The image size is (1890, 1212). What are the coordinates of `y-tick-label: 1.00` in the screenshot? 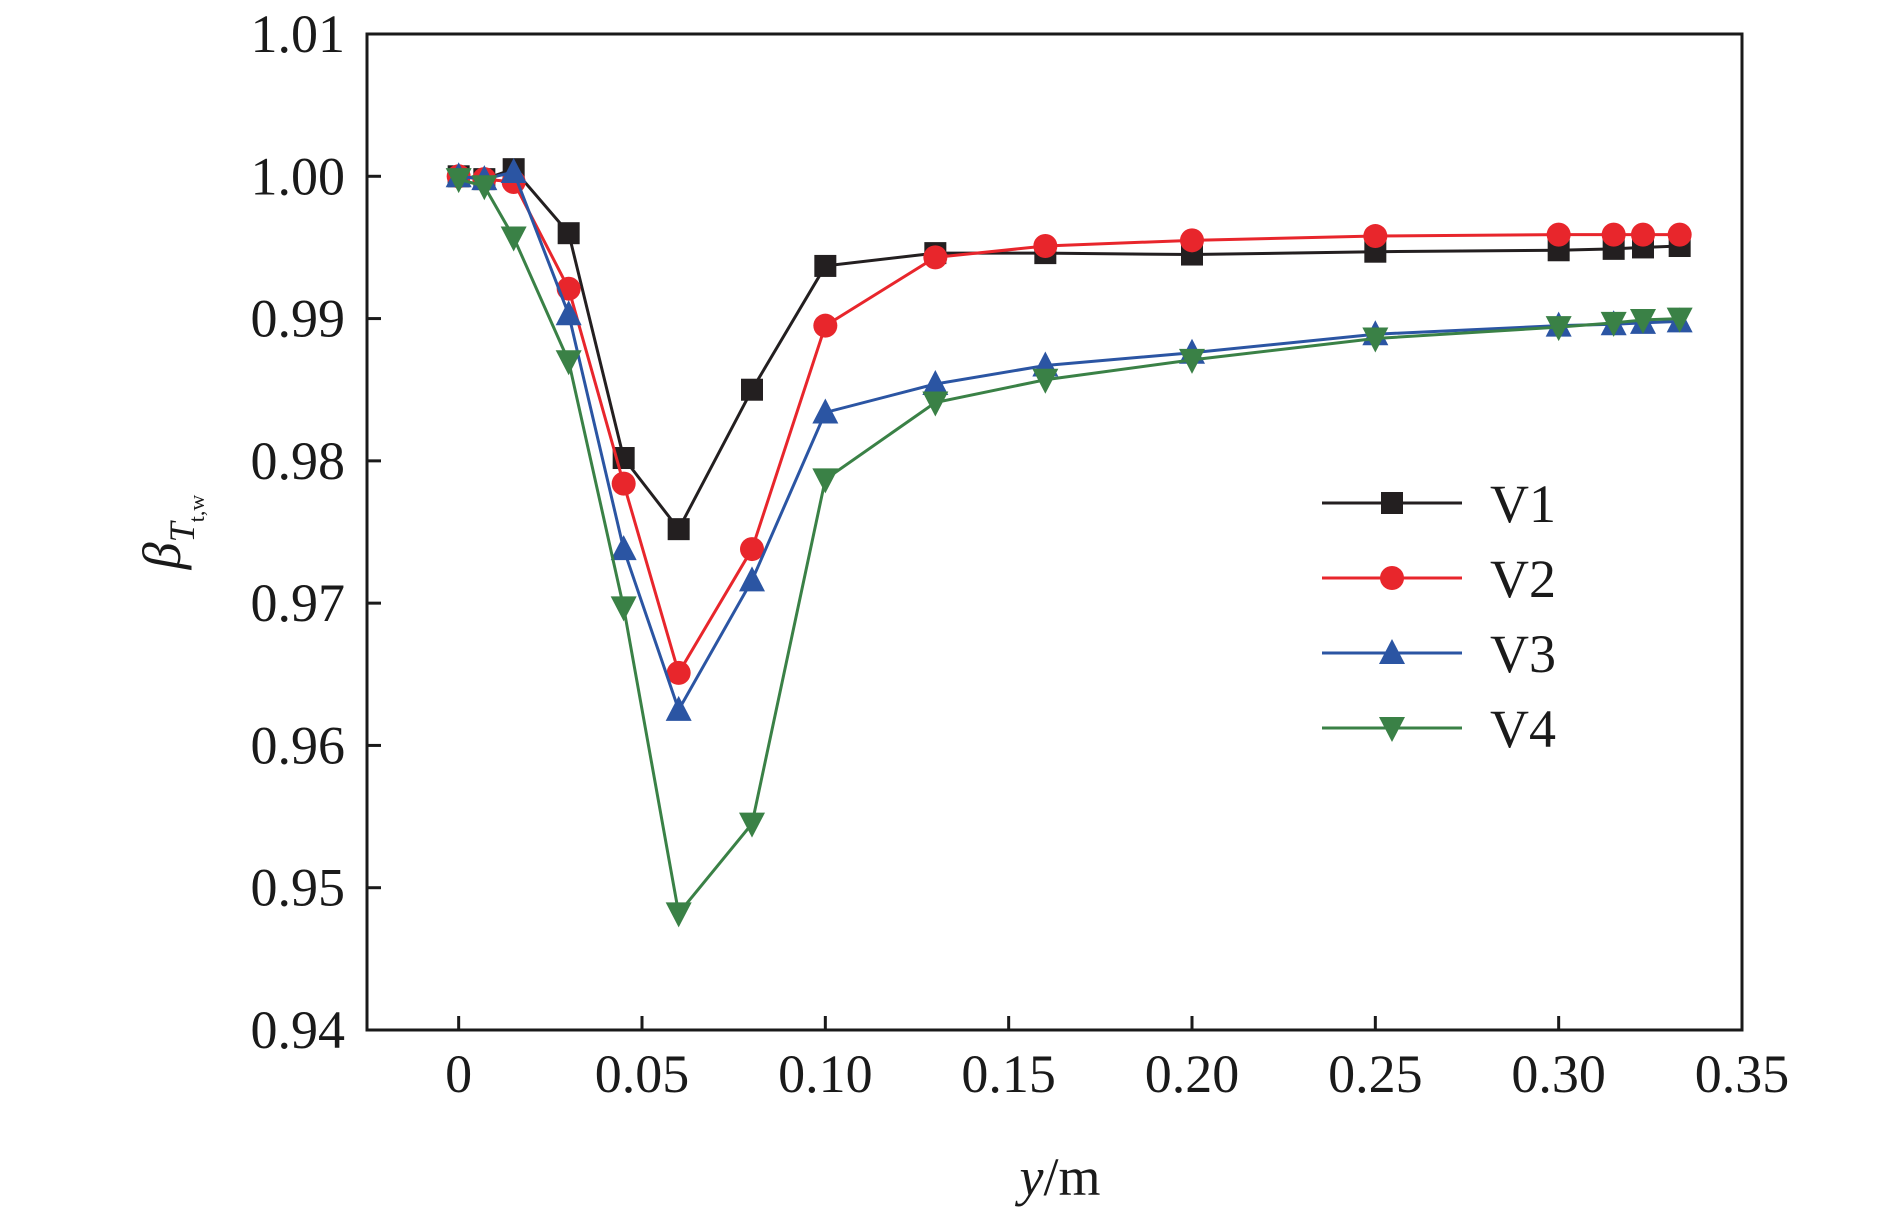 It's located at (298, 176).